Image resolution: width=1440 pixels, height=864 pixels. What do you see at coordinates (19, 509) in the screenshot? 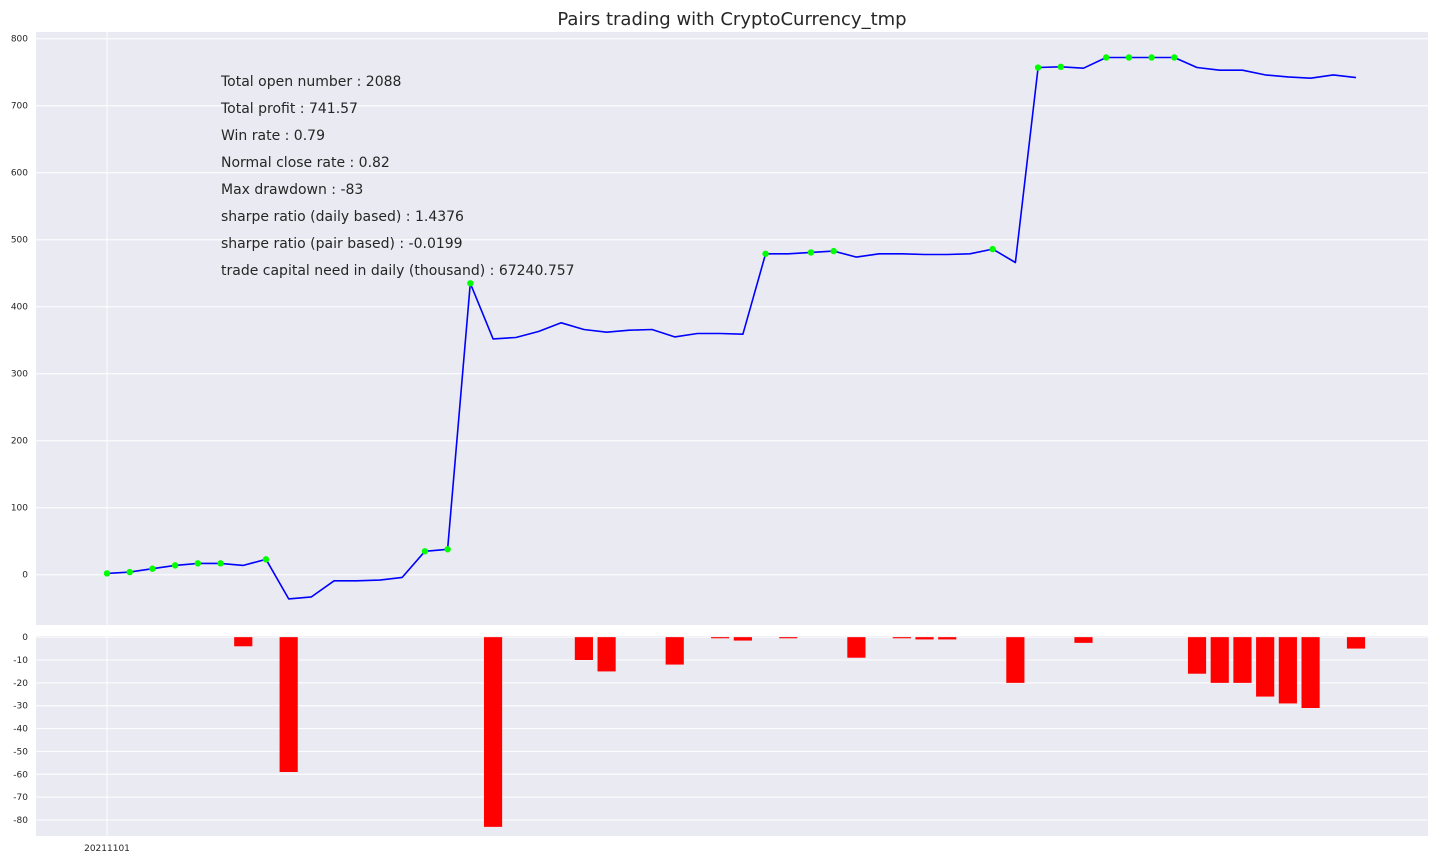
I see `top-y-tick-label: 100` at bounding box center [19, 509].